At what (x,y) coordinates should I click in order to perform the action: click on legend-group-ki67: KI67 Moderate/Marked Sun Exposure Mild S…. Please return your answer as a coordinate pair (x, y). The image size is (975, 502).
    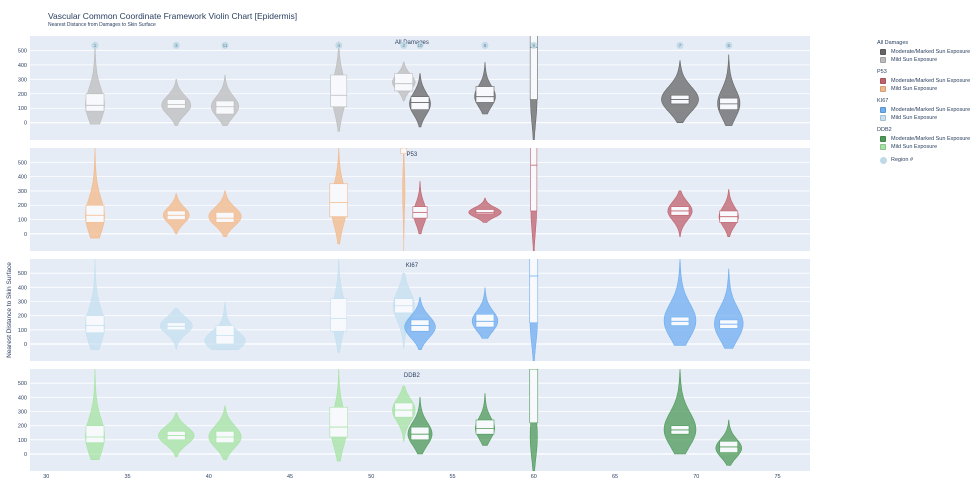
    Looking at the image, I should click on (923, 110).